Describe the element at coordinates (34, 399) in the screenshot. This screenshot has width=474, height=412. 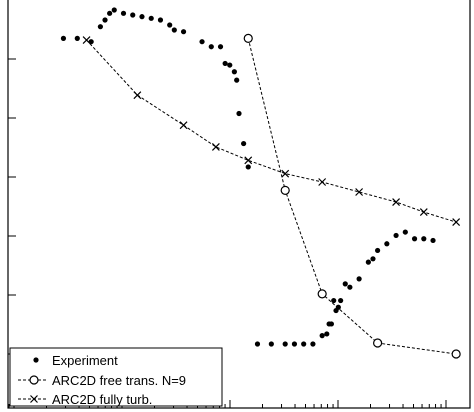
I see `legend-marker-fully-turb` at that location.